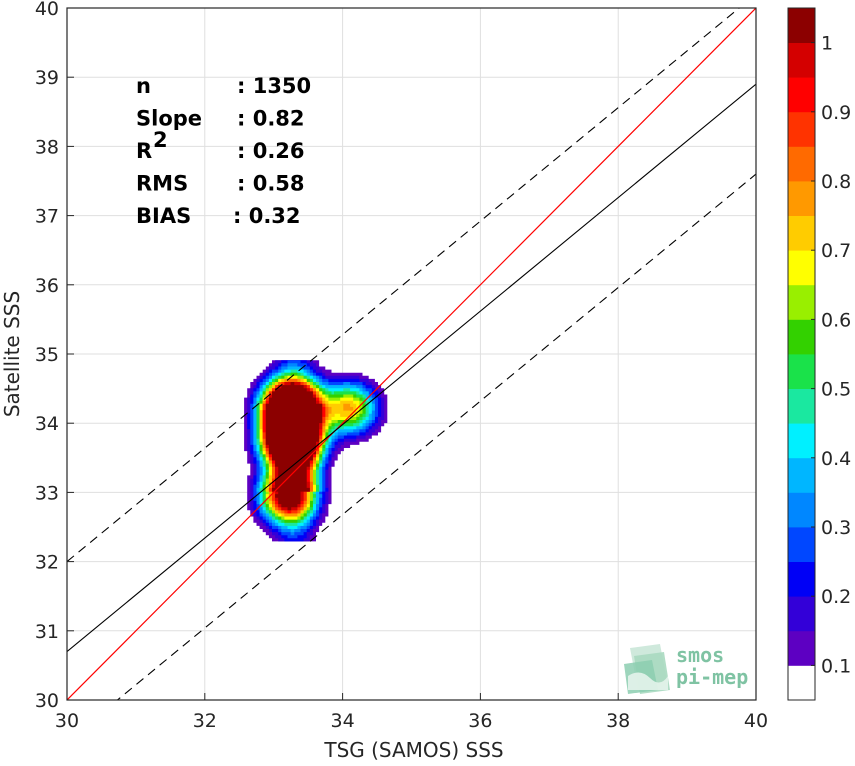 The image size is (855, 766). What do you see at coordinates (12, 354) in the screenshot?
I see `y-axis-label: Satellite SSS` at bounding box center [12, 354].